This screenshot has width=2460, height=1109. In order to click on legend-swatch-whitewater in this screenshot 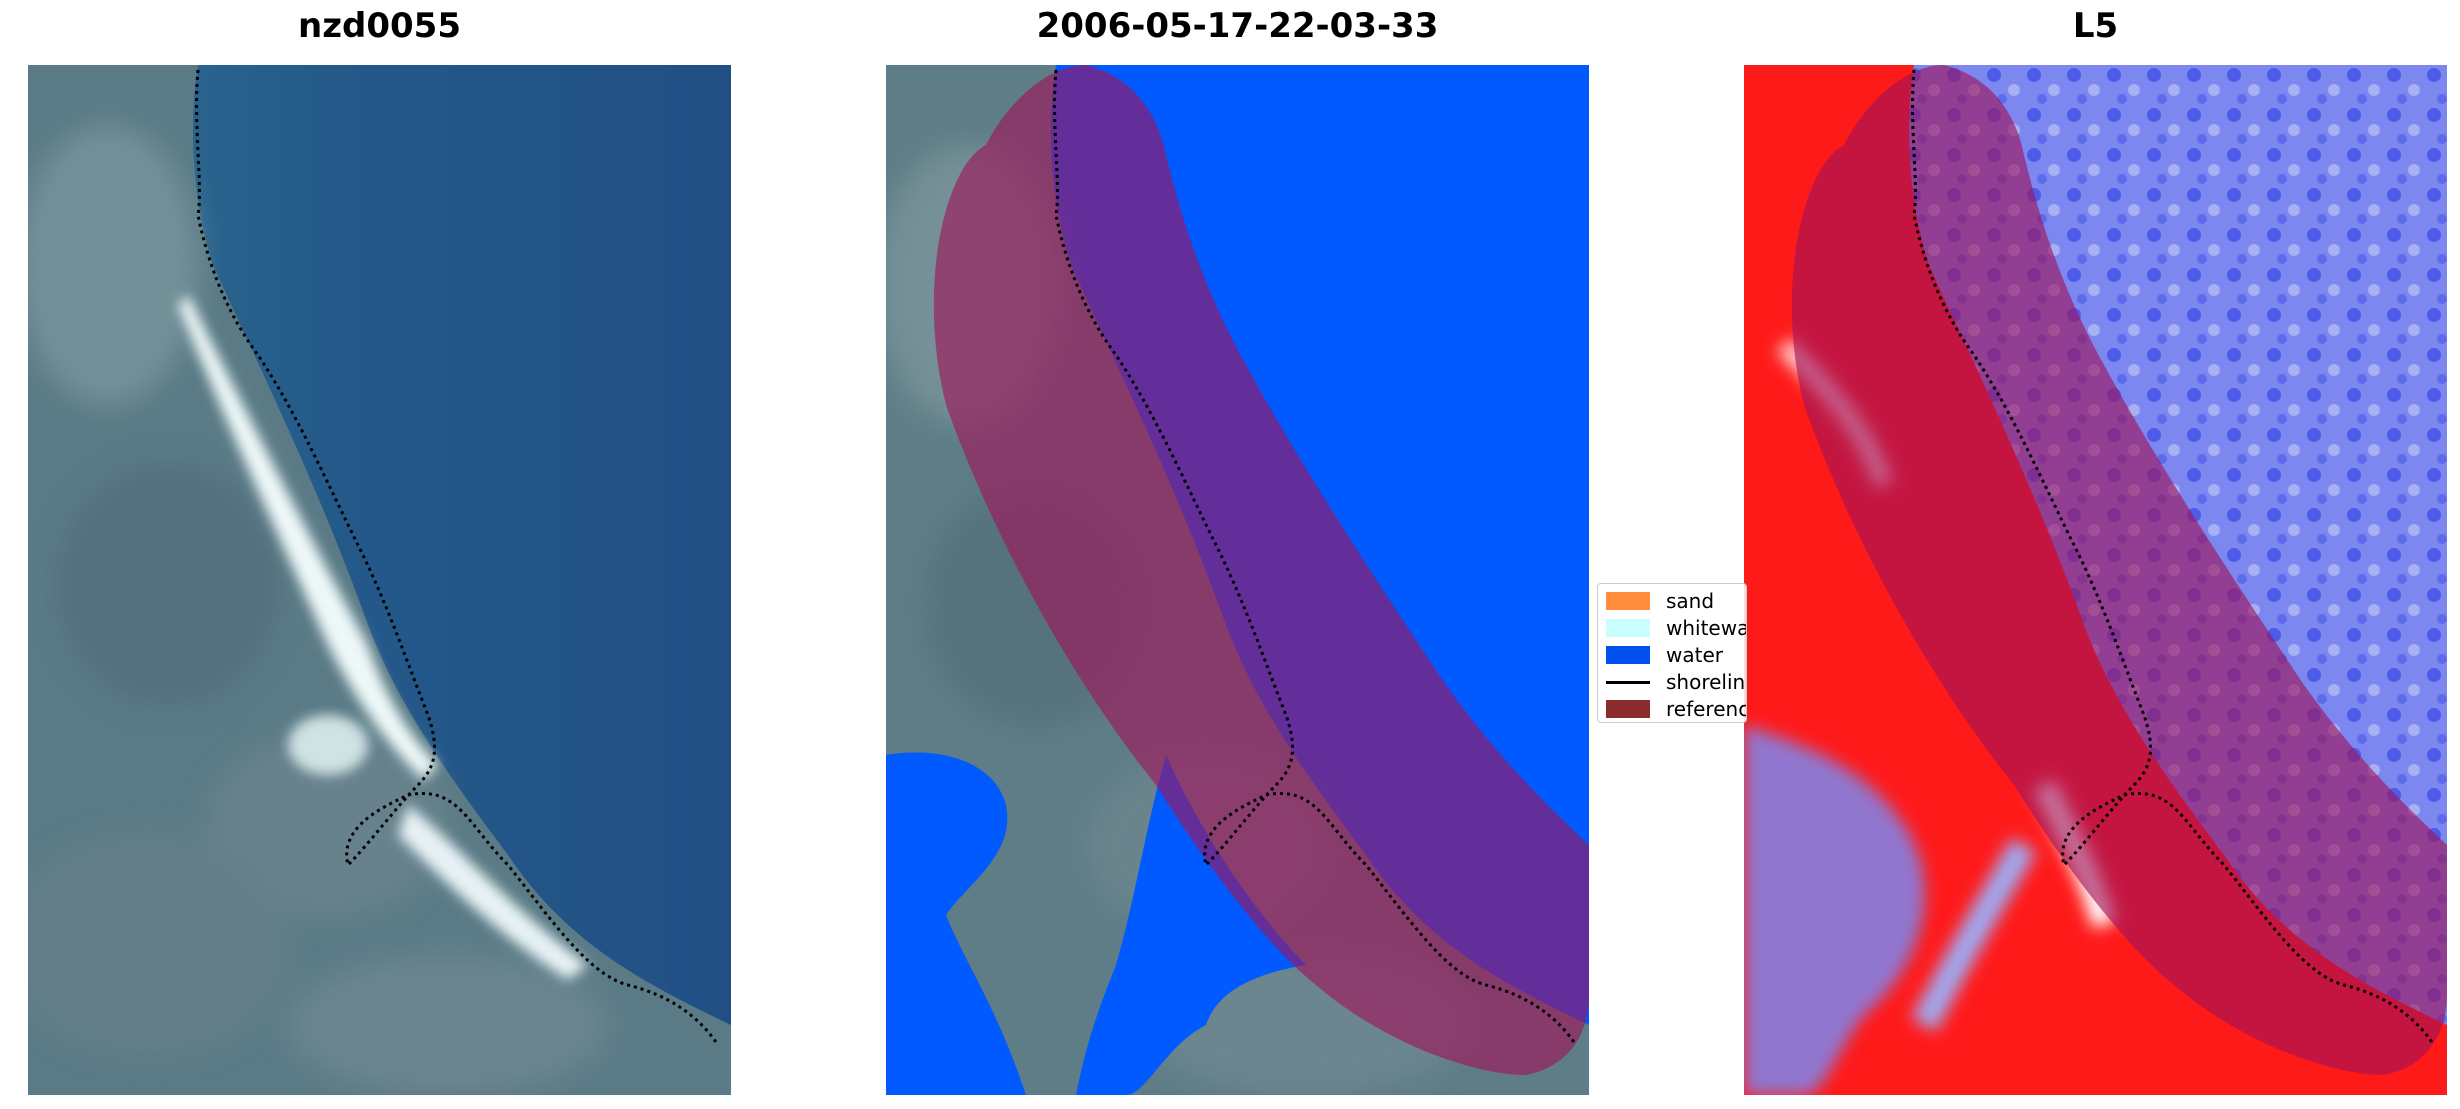, I will do `click(1628, 628)`.